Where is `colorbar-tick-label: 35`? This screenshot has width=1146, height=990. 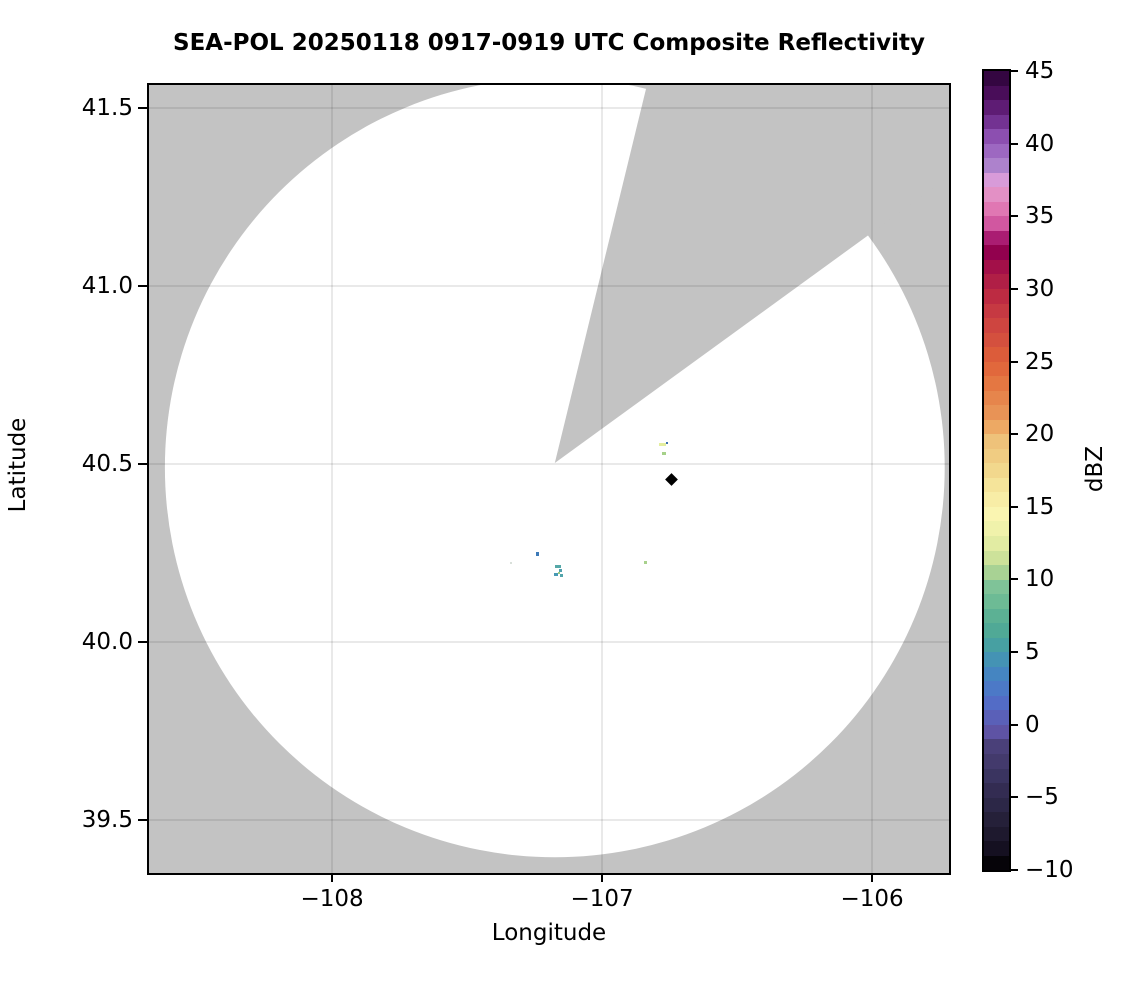
colorbar-tick-label: 35 is located at coordinates (1040, 216).